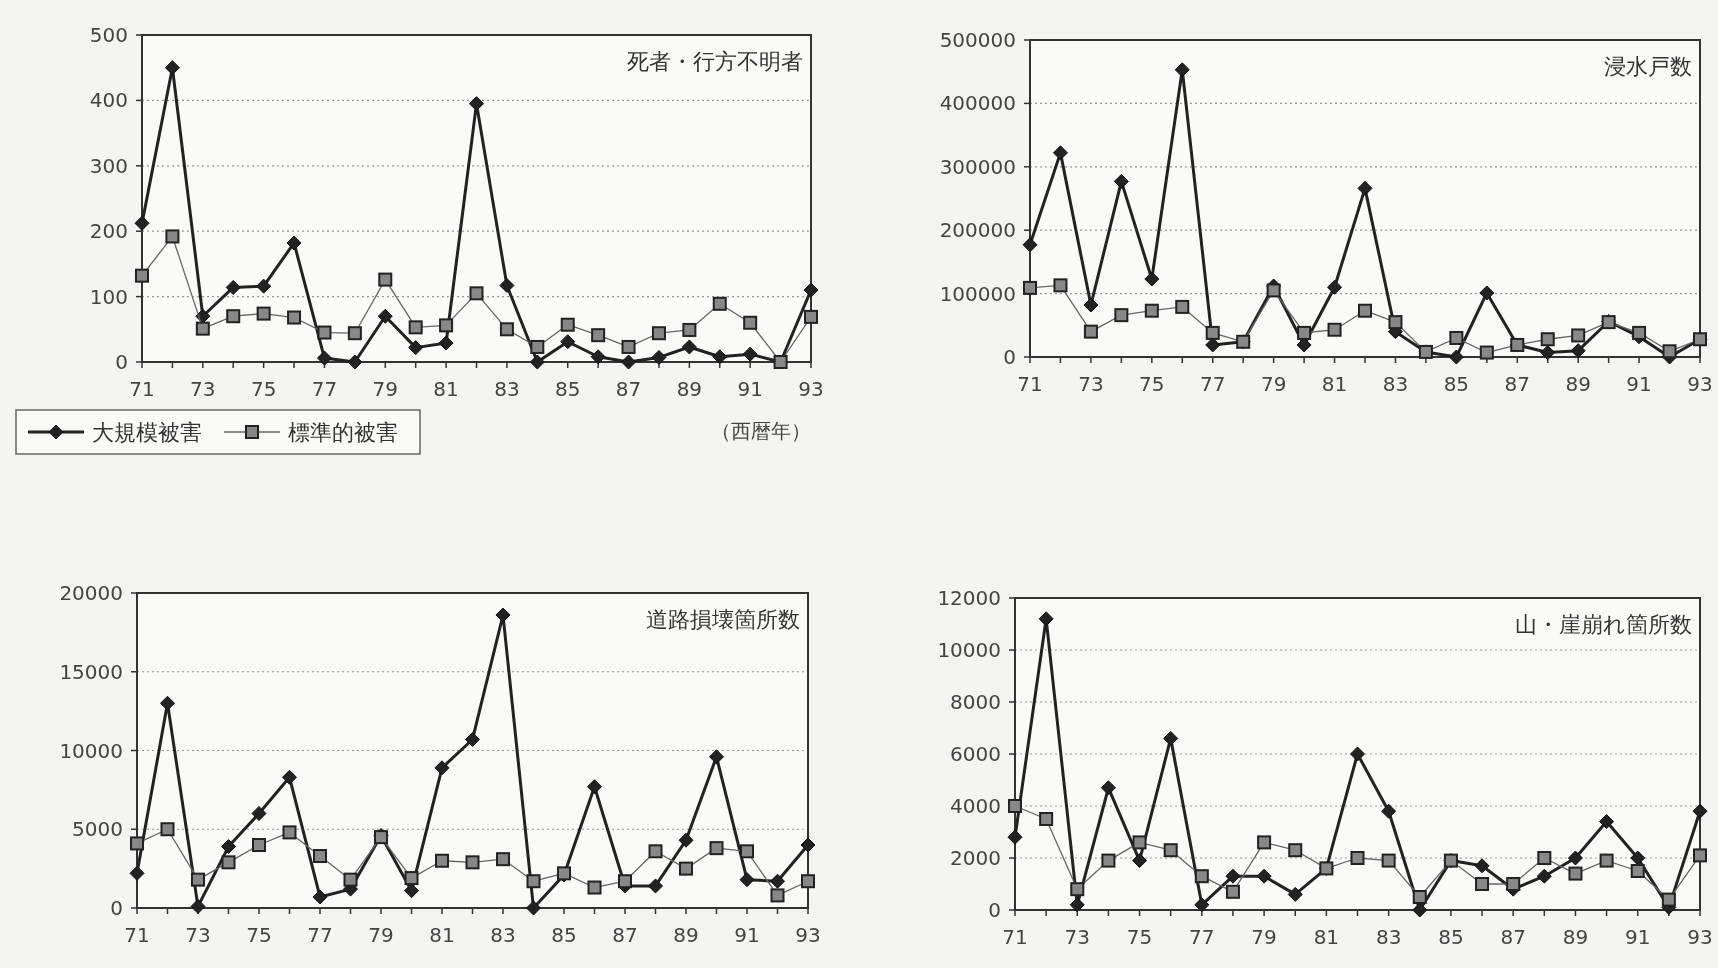 Image resolution: width=1718 pixels, height=968 pixels. I want to click on text: 道路損壊箇所数, so click(723, 619).